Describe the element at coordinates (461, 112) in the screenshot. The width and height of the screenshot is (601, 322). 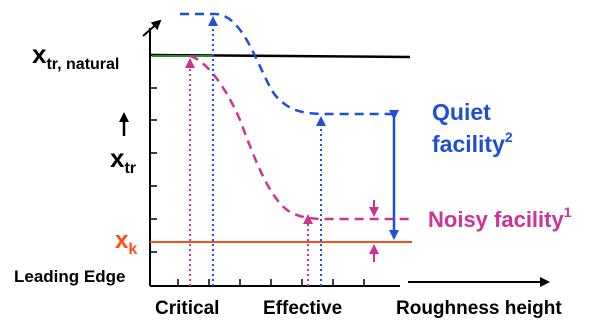
I see `quiet-facility-label-line1: Quiet` at that location.